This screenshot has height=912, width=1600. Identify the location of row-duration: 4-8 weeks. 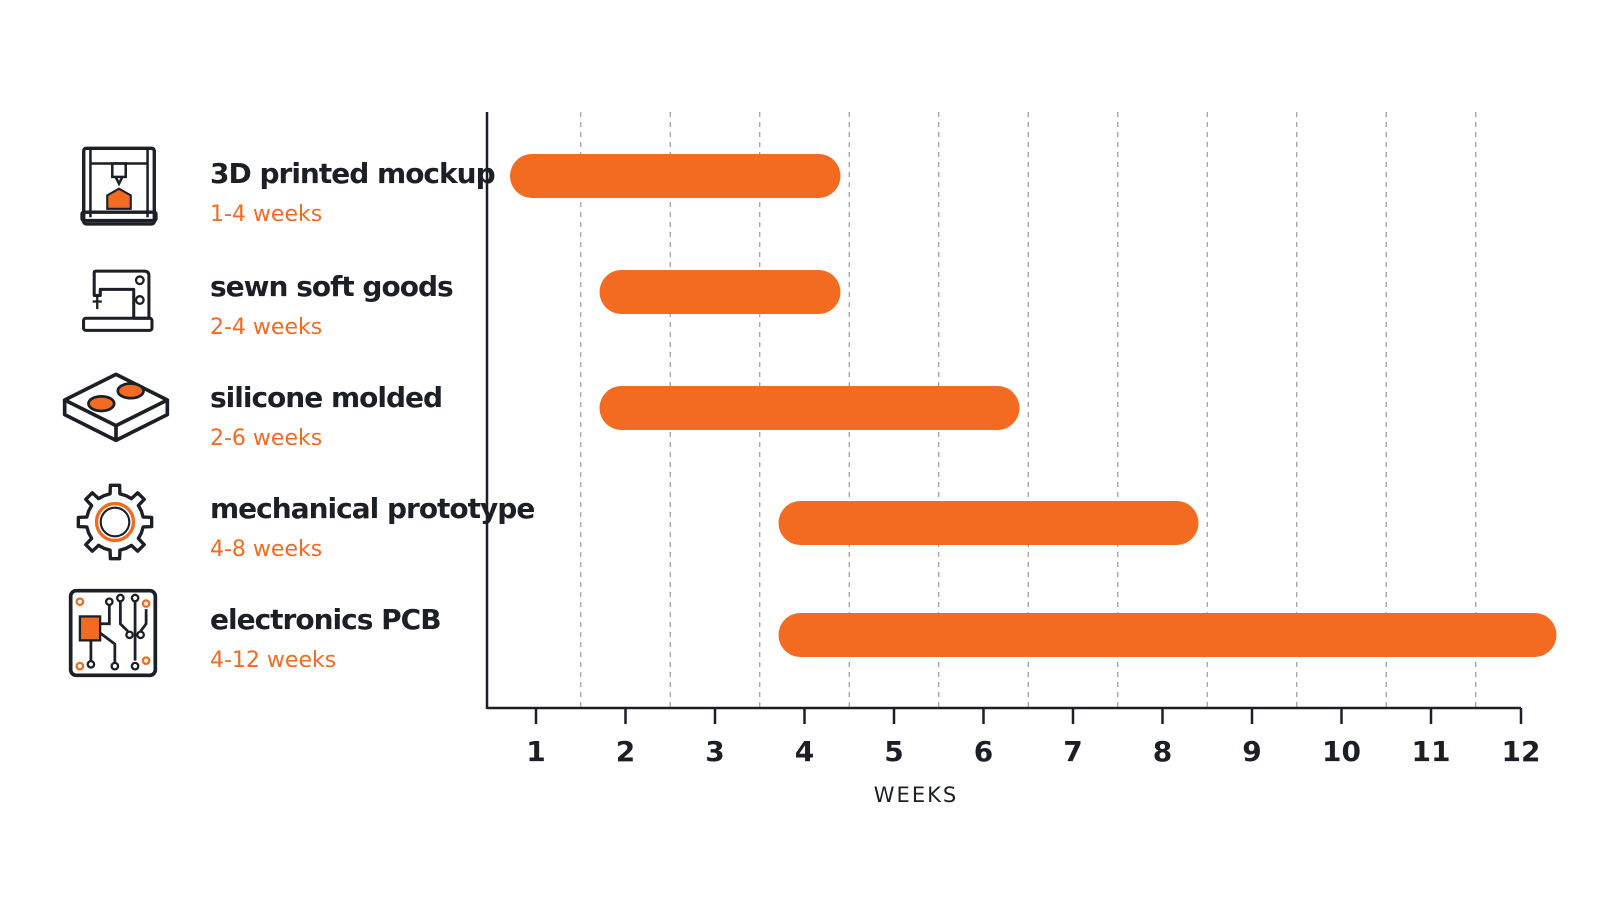
(266, 549).